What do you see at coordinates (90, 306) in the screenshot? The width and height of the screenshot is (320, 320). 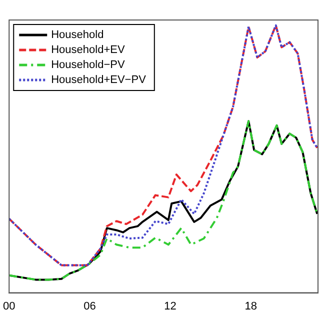 I see `x-tick-label: 06` at bounding box center [90, 306].